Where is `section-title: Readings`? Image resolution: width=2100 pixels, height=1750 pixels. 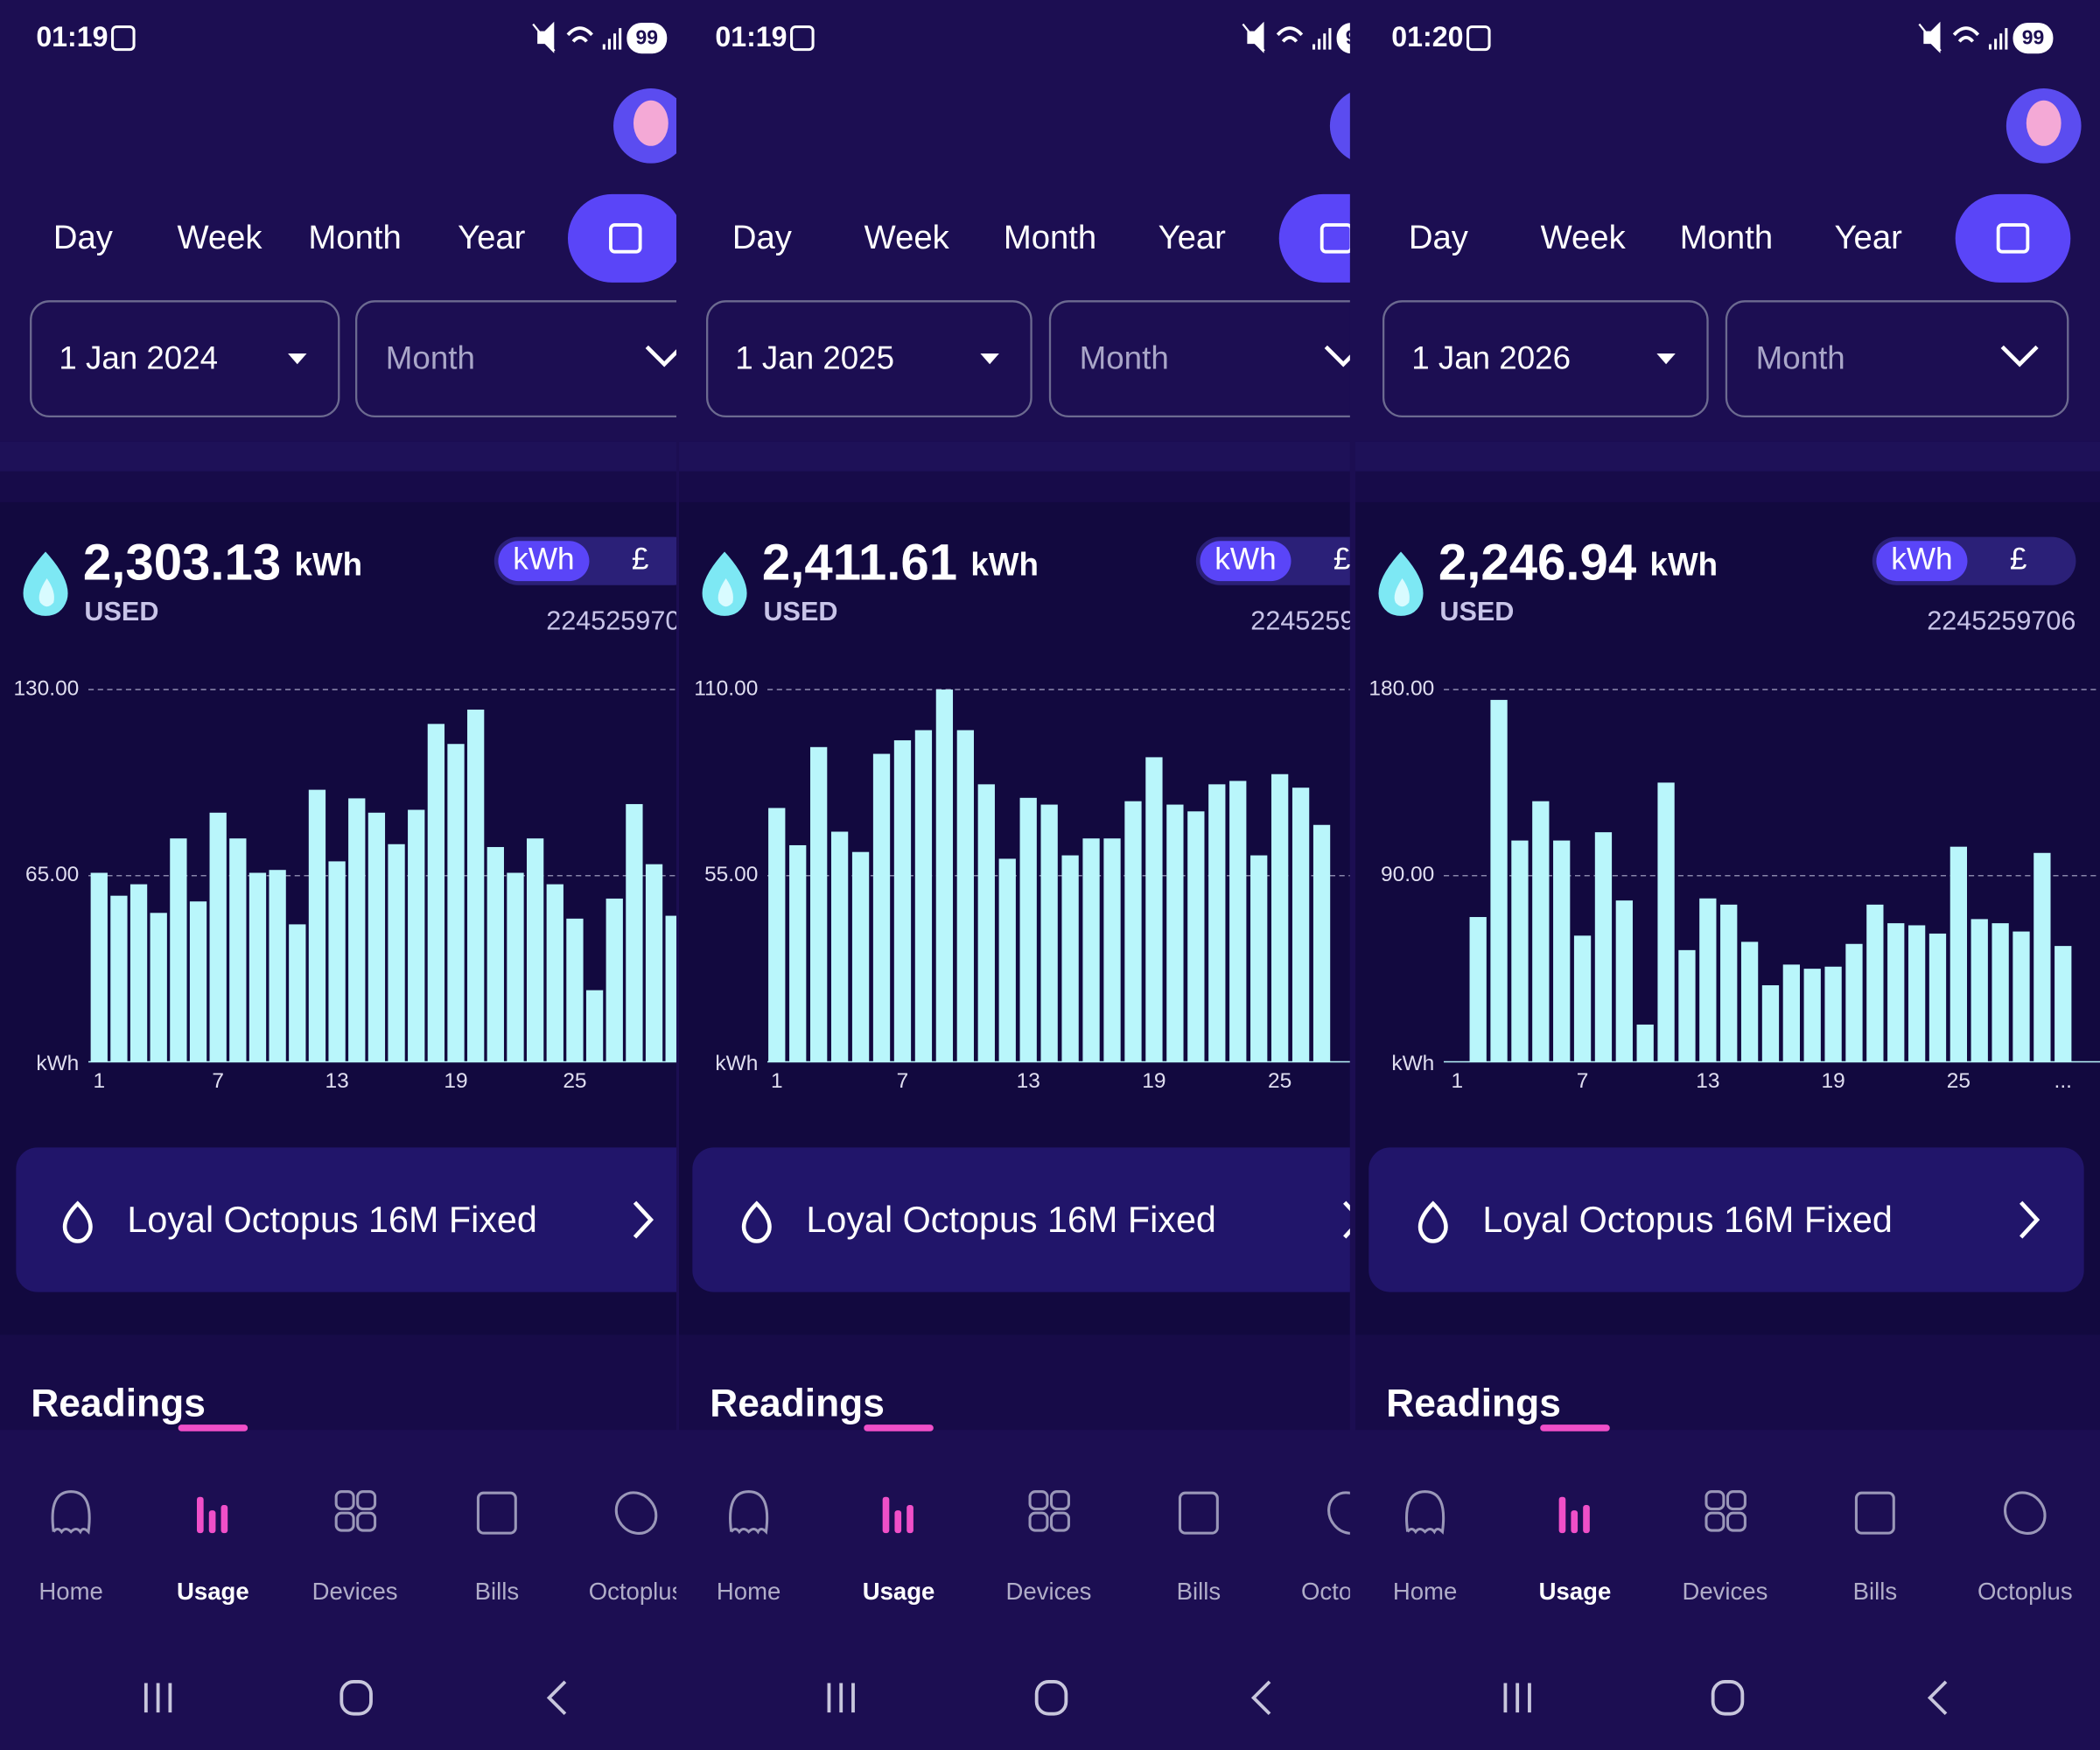
section-title: Readings is located at coordinates (118, 1403).